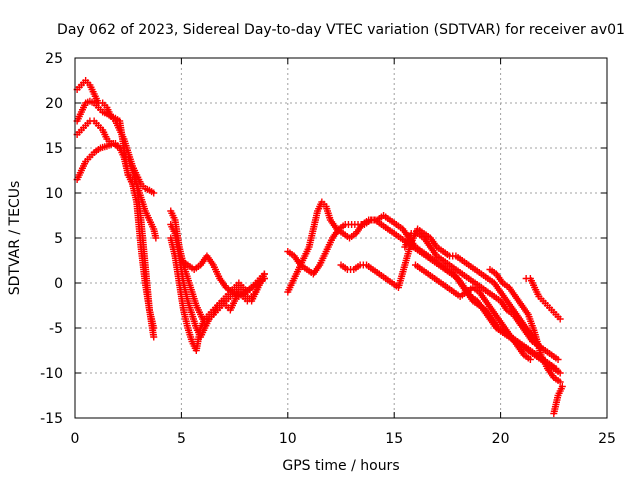 The image size is (640, 480). I want to click on x-tick-label: 20, so click(501, 439).